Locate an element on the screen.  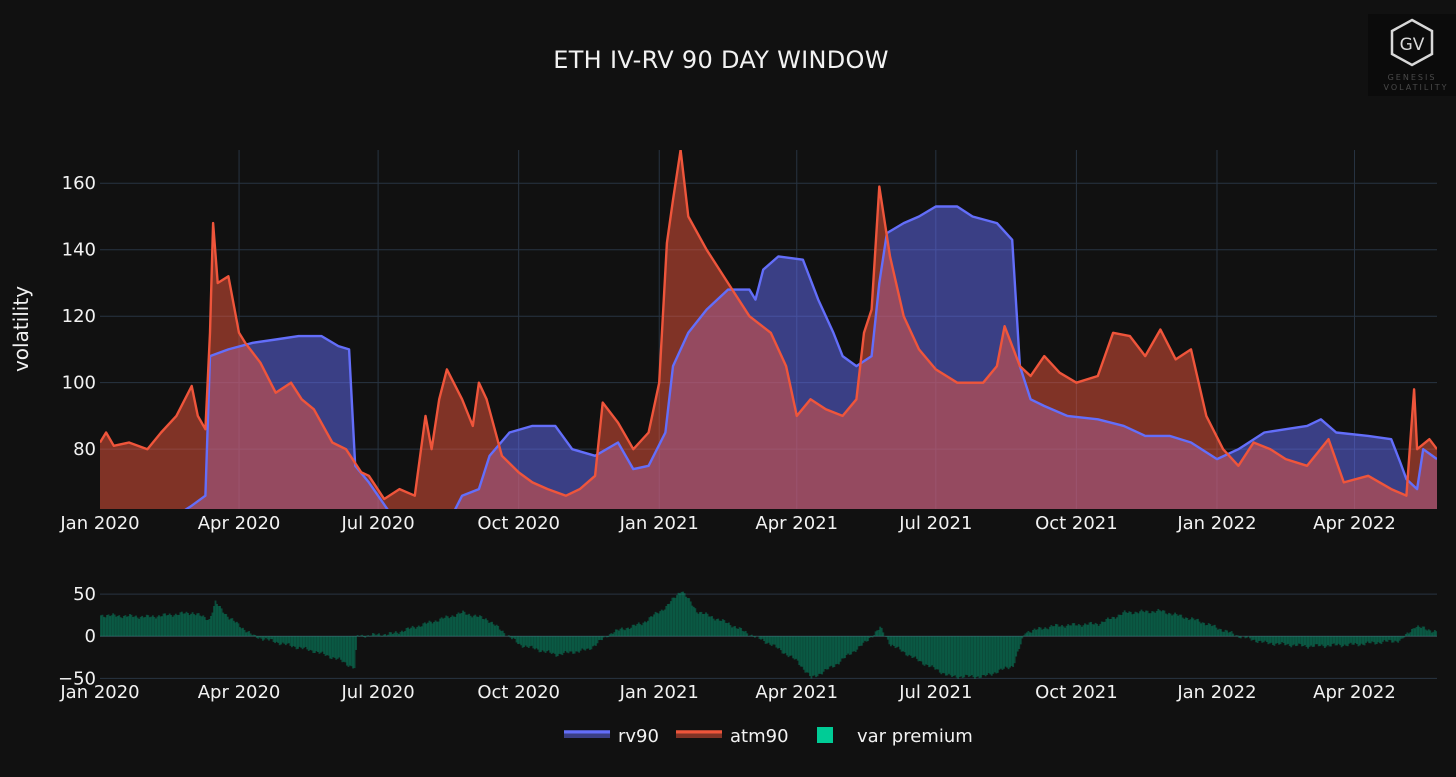
x-tick-label: Apr 2021 is located at coordinates (796, 523).